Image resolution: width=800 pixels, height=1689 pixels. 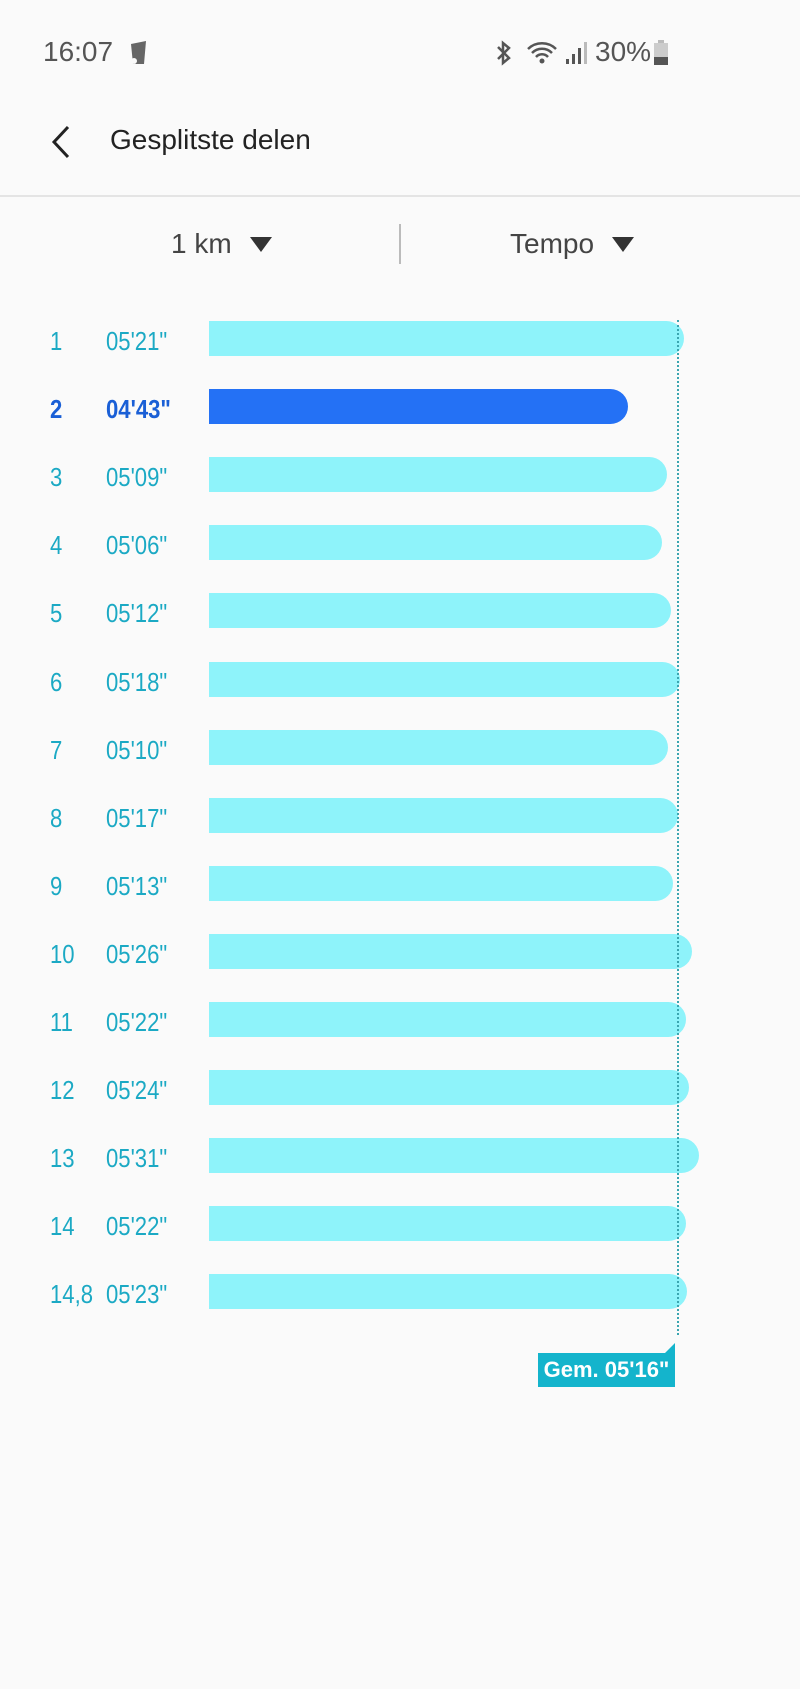 I want to click on battery-icon, so click(x=661, y=52).